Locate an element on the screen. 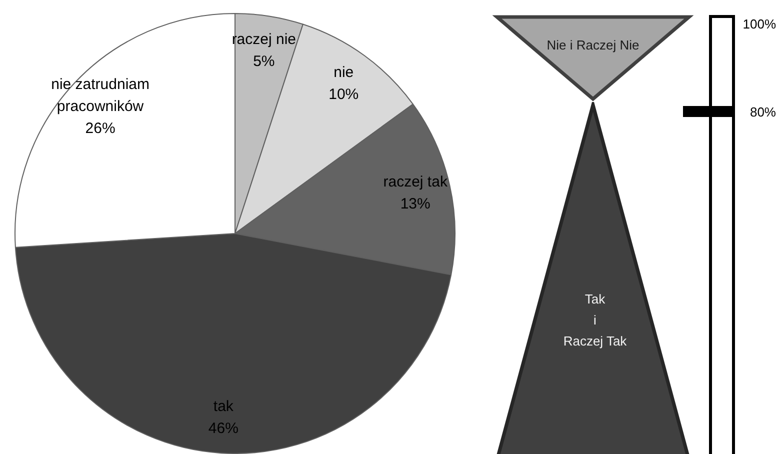  data-label: 5% is located at coordinates (264, 61).